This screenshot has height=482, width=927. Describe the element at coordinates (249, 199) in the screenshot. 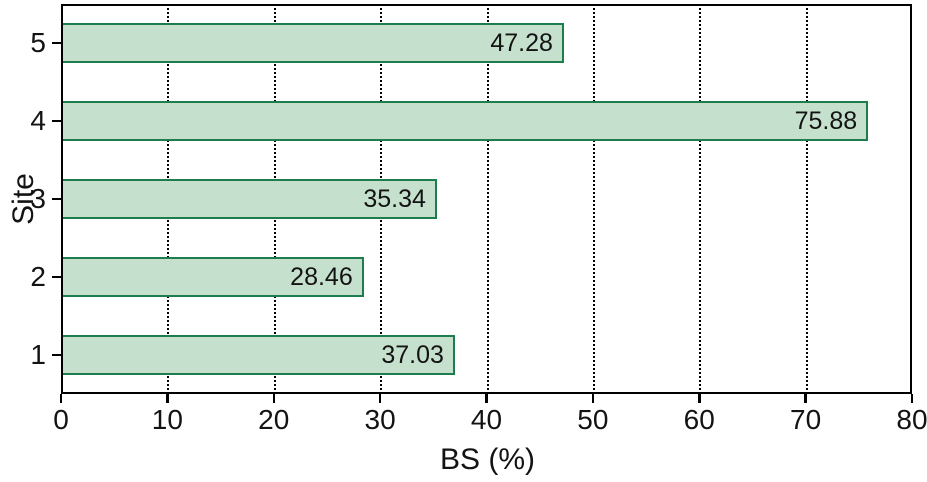

I see `bar-site-3: 35.34` at that location.